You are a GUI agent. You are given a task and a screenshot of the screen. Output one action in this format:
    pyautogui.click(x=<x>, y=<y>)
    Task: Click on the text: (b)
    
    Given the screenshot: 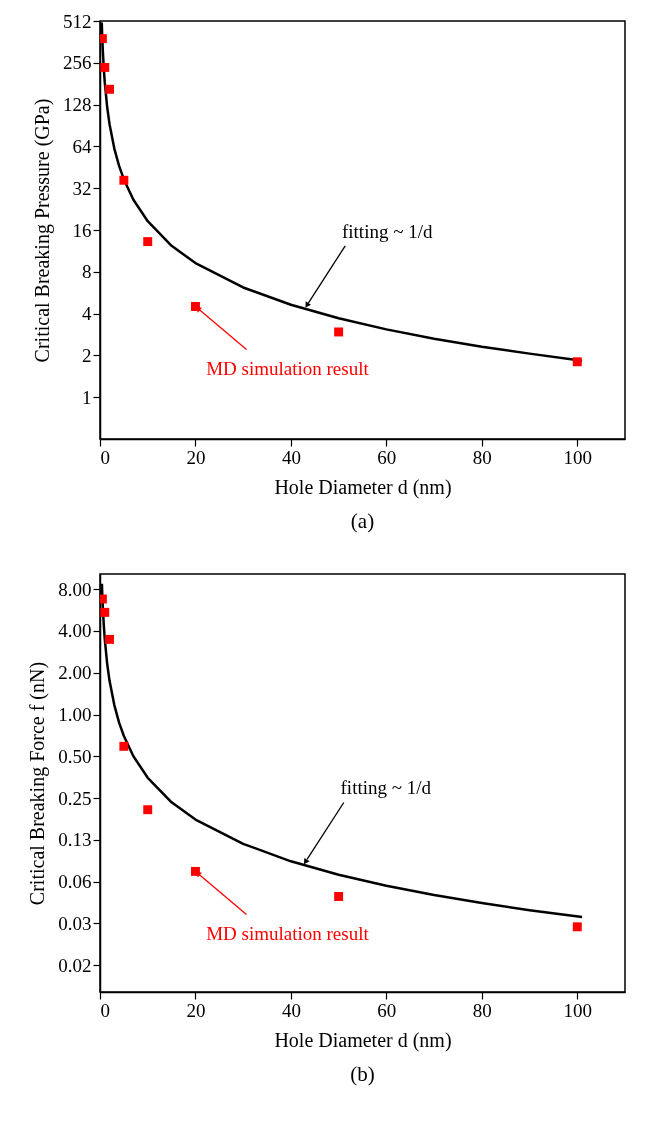 What is the action you would take?
    pyautogui.click(x=362, y=1074)
    